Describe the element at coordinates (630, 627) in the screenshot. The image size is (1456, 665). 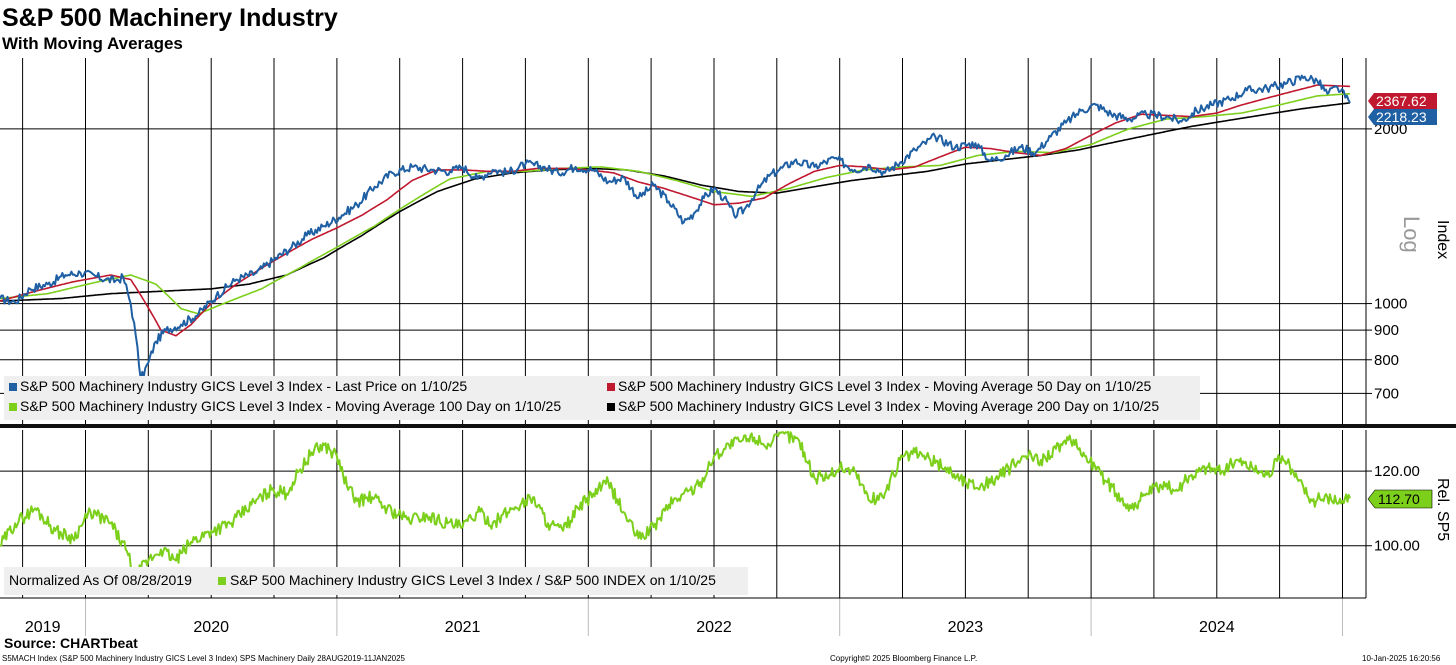
I see `x-tick-labels: 2019 2020 2021 2022 2023 2024` at that location.